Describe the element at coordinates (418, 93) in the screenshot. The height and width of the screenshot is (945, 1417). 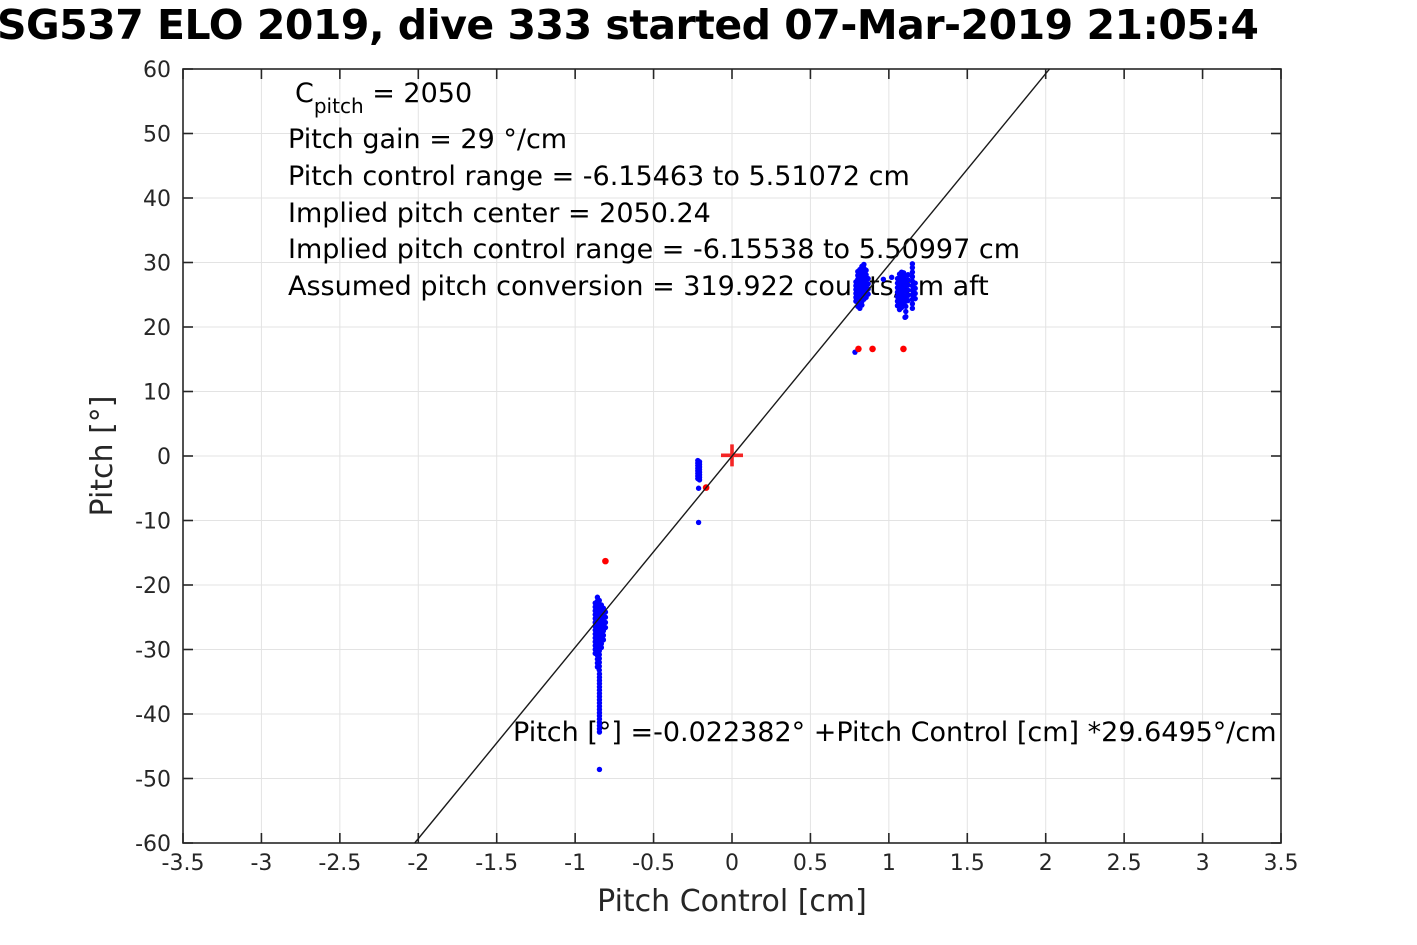
I see `c-pitch-value: = 2050` at that location.